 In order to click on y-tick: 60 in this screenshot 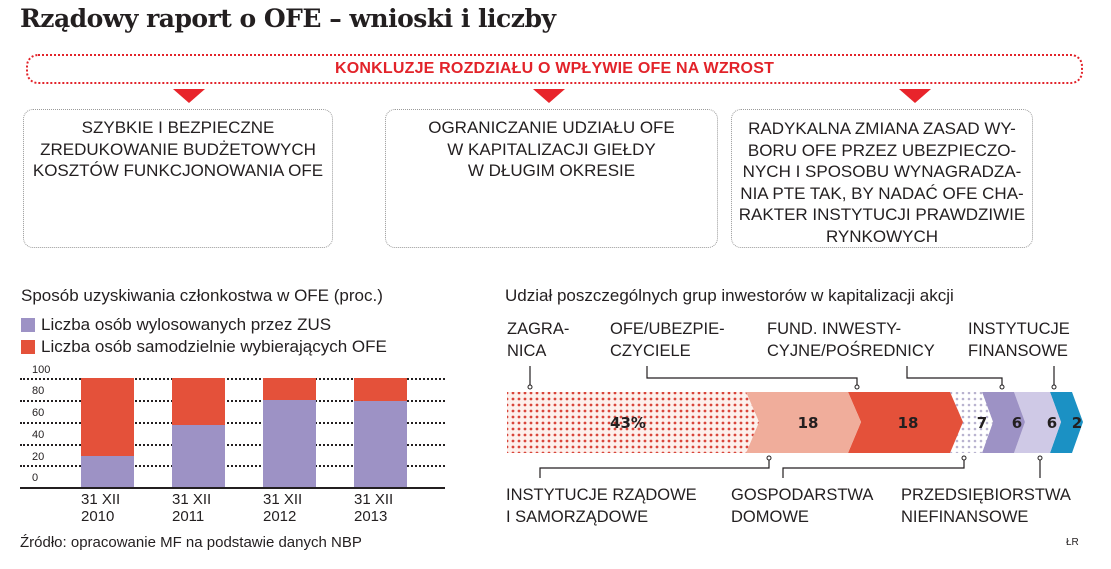, I will do `click(38, 413)`.